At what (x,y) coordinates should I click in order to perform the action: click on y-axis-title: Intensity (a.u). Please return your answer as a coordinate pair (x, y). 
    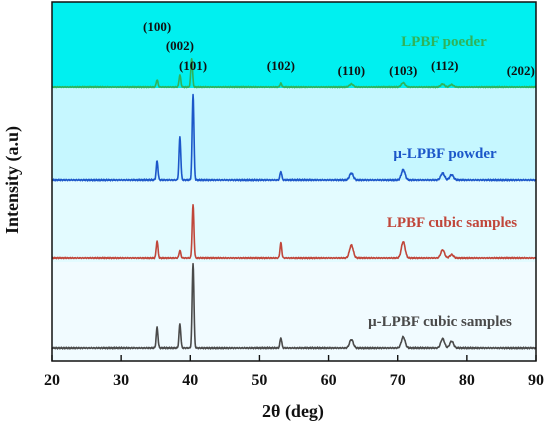
    Looking at the image, I should click on (12, 180).